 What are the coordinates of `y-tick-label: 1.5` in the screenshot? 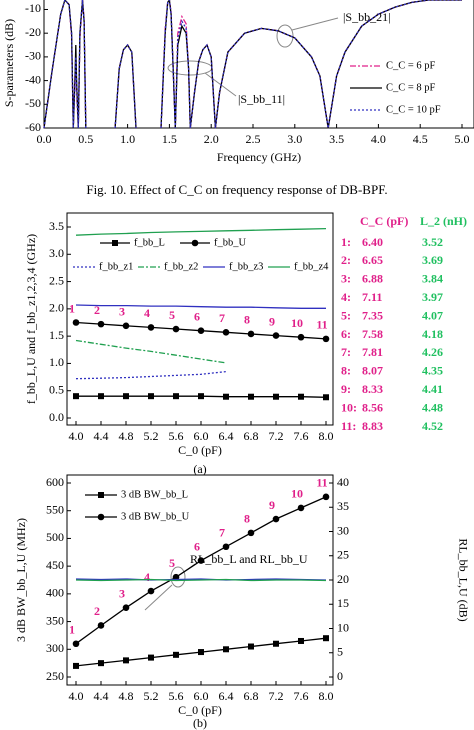 It's located at (56, 335).